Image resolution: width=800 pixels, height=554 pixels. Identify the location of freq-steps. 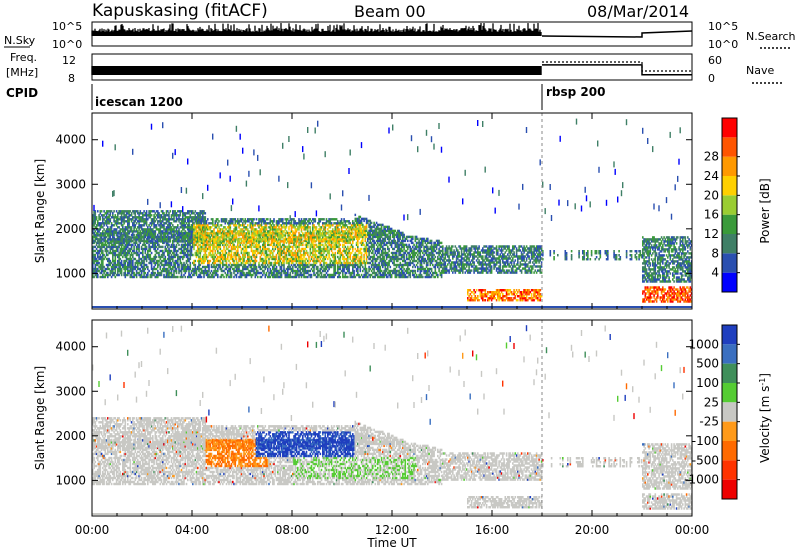
(617, 66).